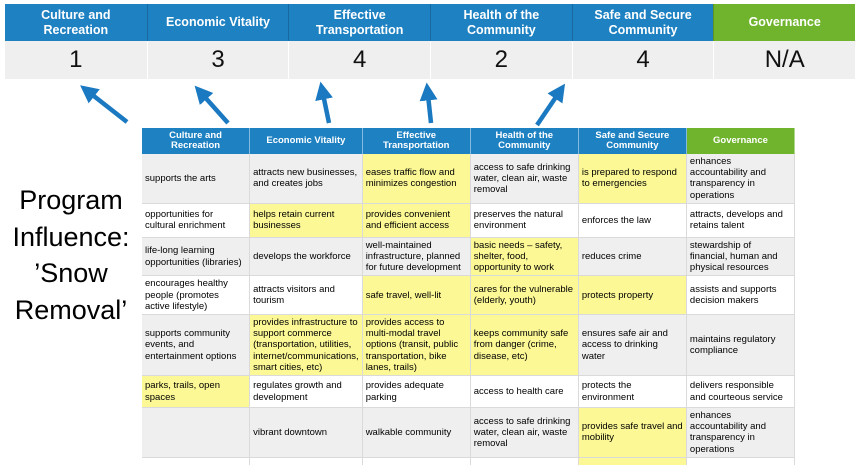 The width and height of the screenshot is (859, 465). Describe the element at coordinates (524, 220) in the screenshot. I see `matrix-cell: preserves the natural environment` at that location.